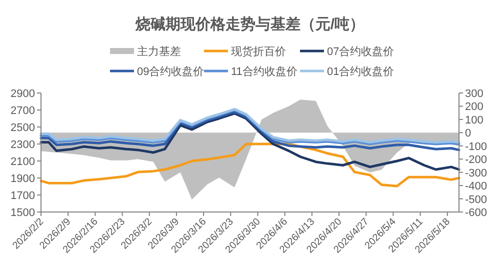 Image resolution: width=500 pixels, height=271 pixels. What do you see at coordinates (476, 146) in the screenshot?
I see `y2-tick-label: -100` at bounding box center [476, 146].